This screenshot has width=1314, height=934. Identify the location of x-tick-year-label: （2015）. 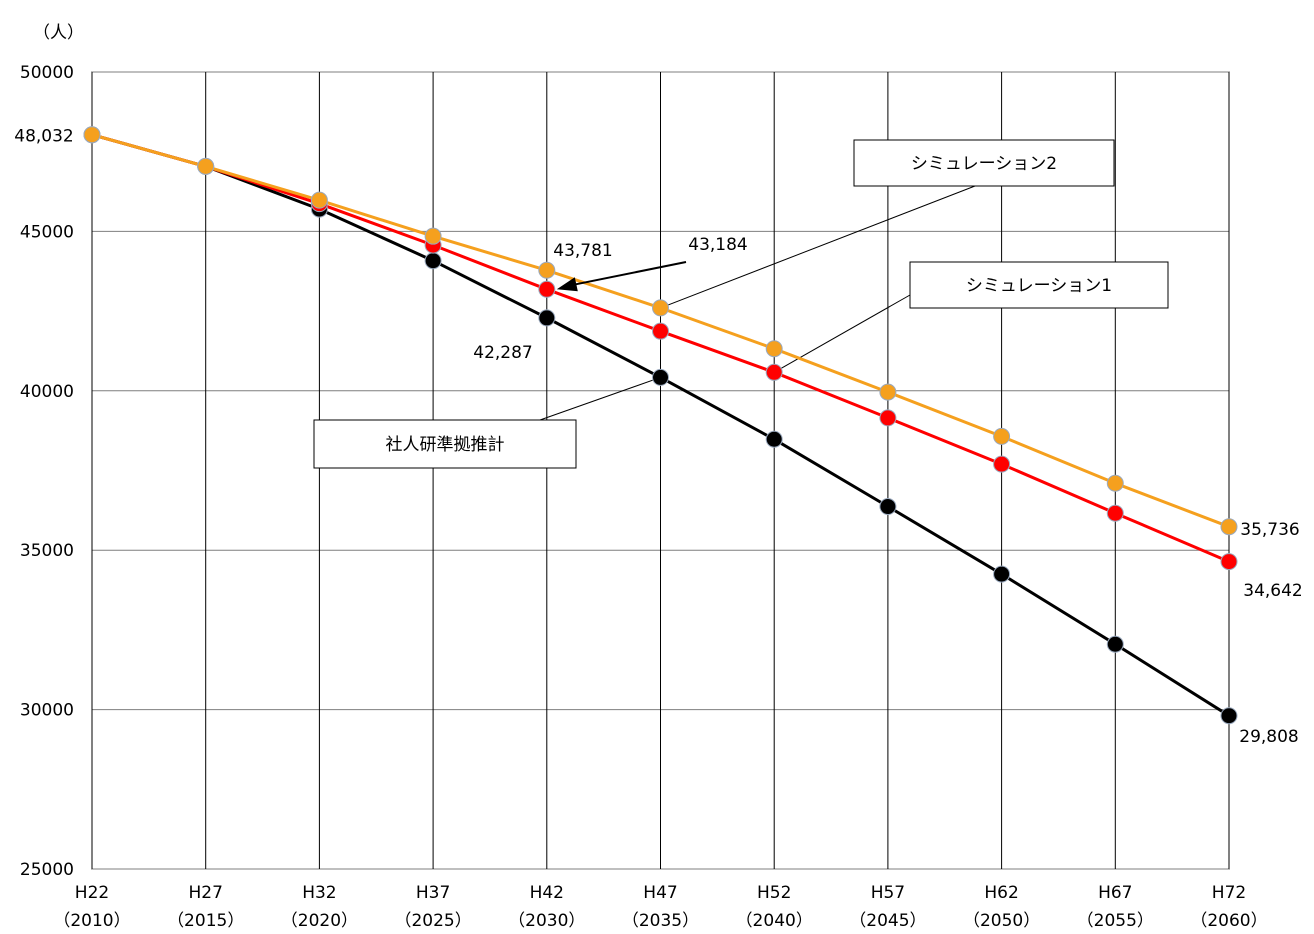
(205, 921).